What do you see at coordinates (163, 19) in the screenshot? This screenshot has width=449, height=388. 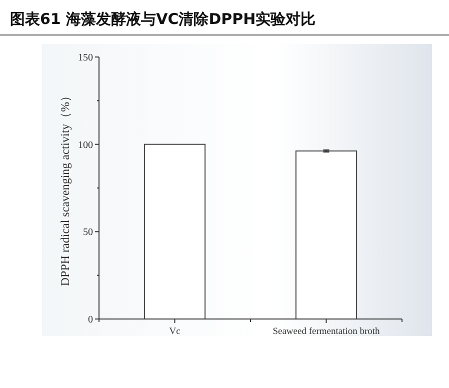 I see `chart-title: 图表61 海藻发酵液与VC清除DPPH实验对比` at bounding box center [163, 19].